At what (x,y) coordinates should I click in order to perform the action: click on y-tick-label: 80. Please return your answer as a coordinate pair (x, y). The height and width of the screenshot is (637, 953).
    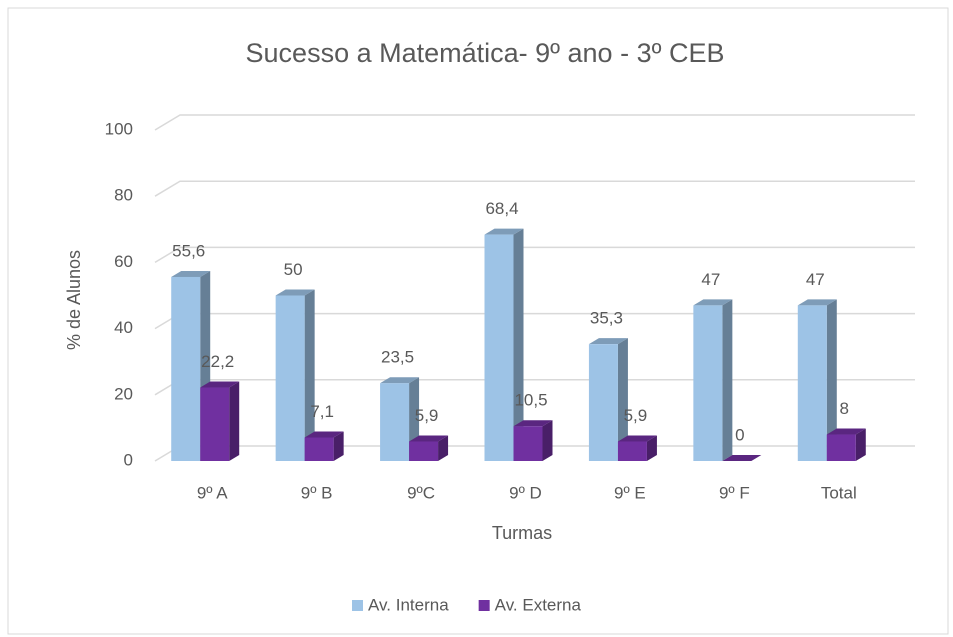
    Looking at the image, I should click on (123, 195).